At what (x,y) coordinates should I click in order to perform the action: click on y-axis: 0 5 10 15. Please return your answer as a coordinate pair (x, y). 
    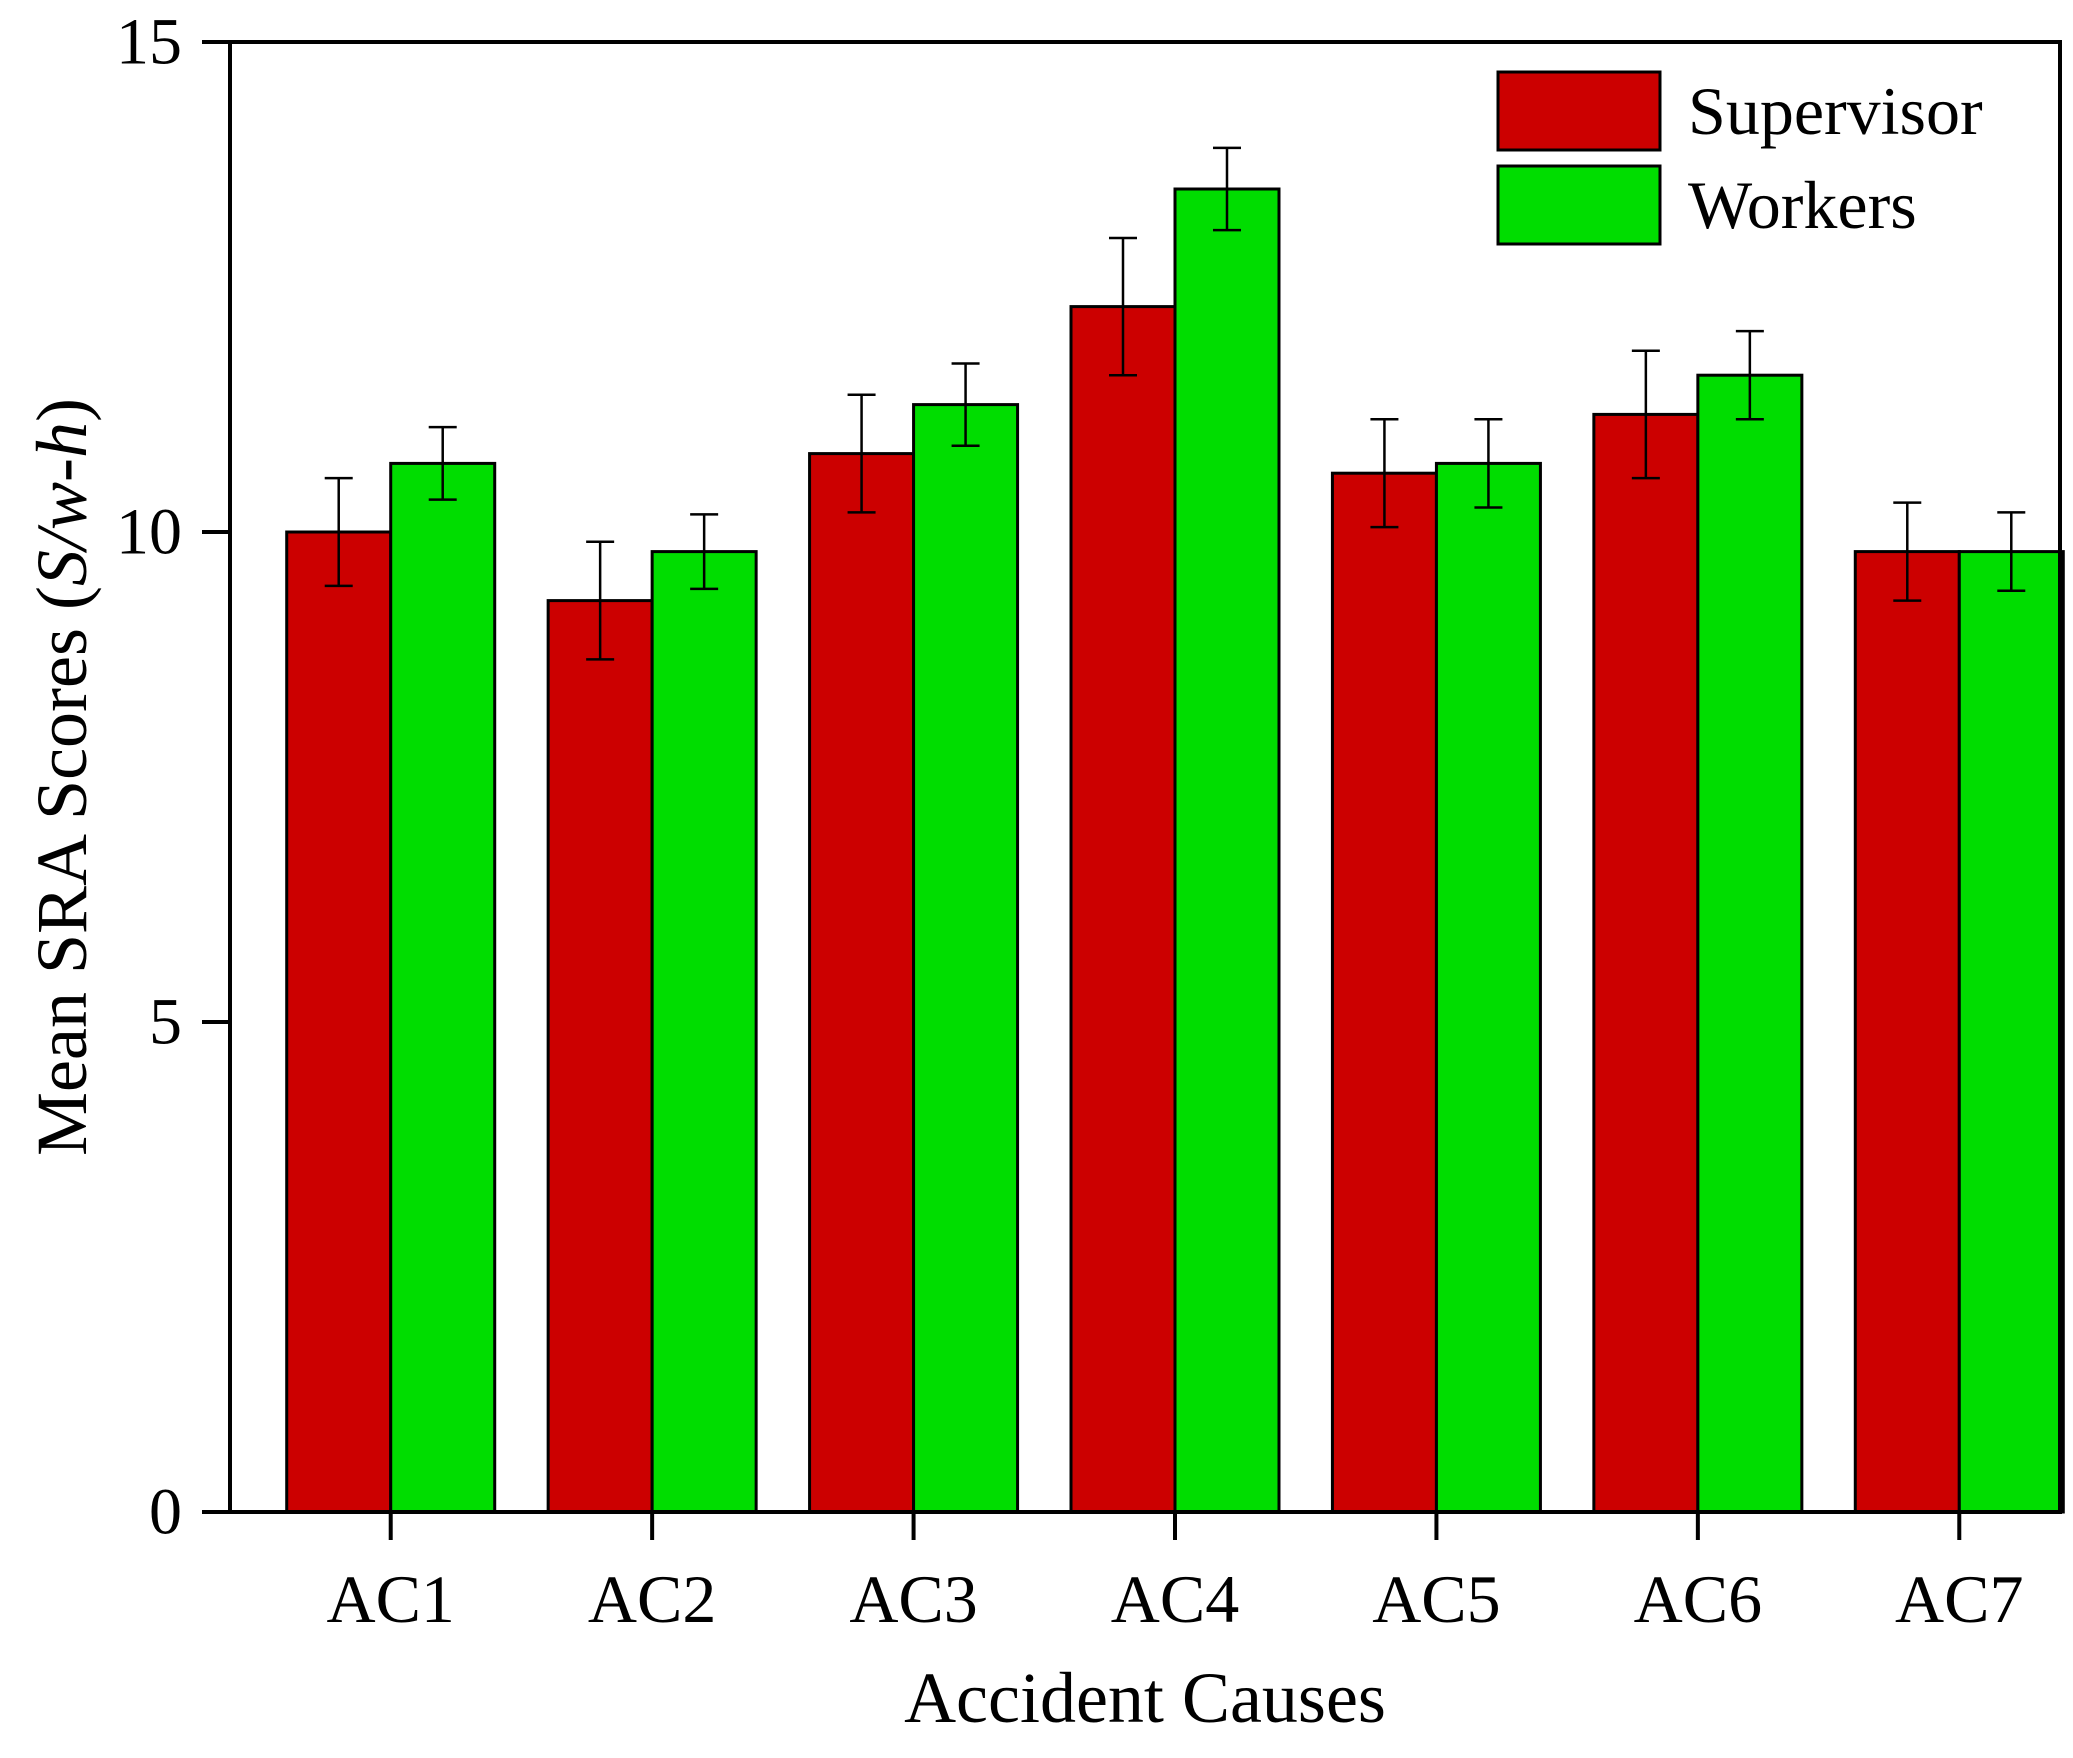
    Looking at the image, I should click on (173, 777).